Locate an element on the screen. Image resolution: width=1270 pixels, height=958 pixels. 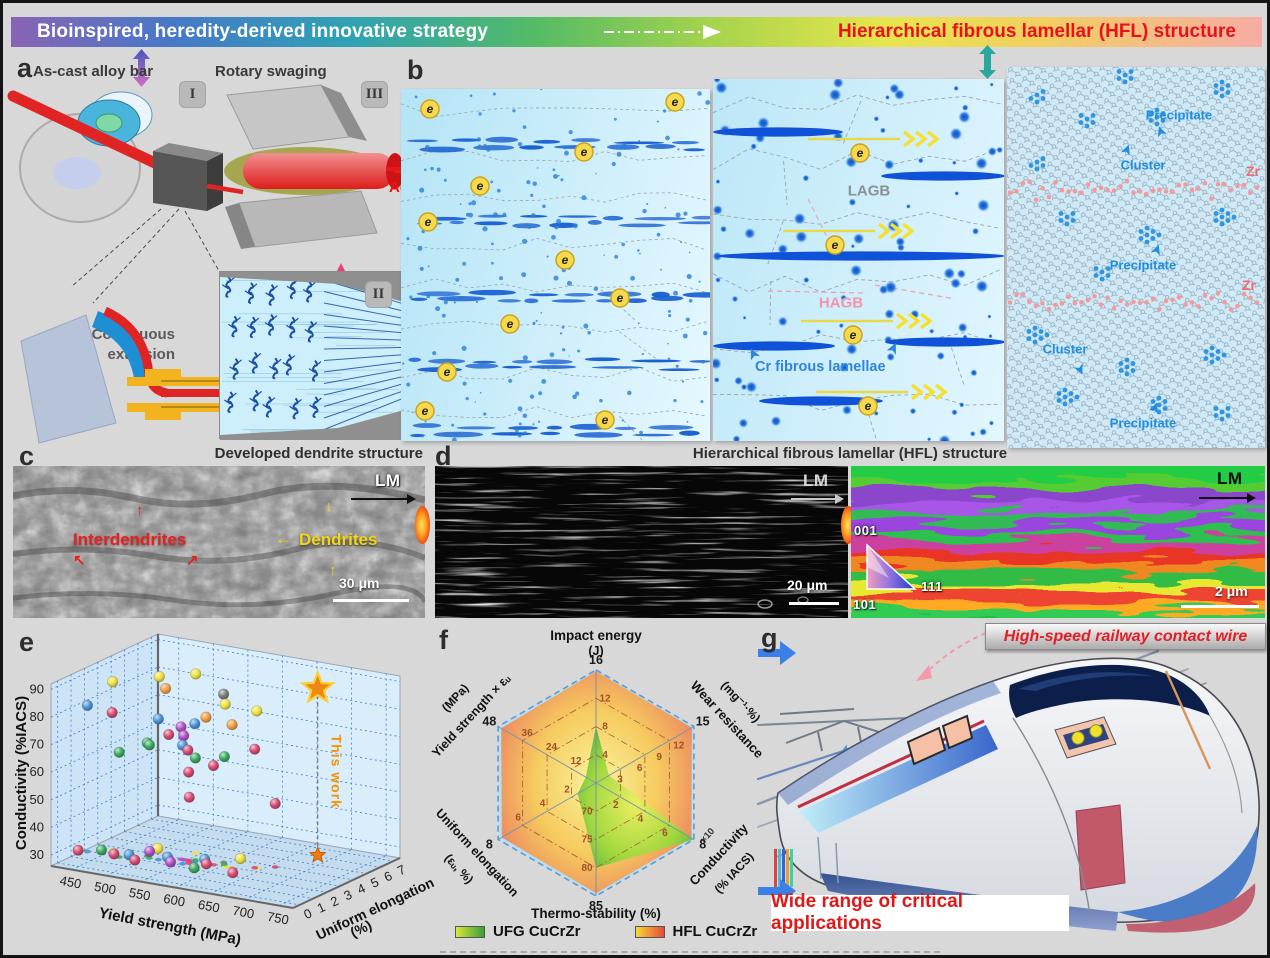
lattice-art is located at coordinates (1136, 257).